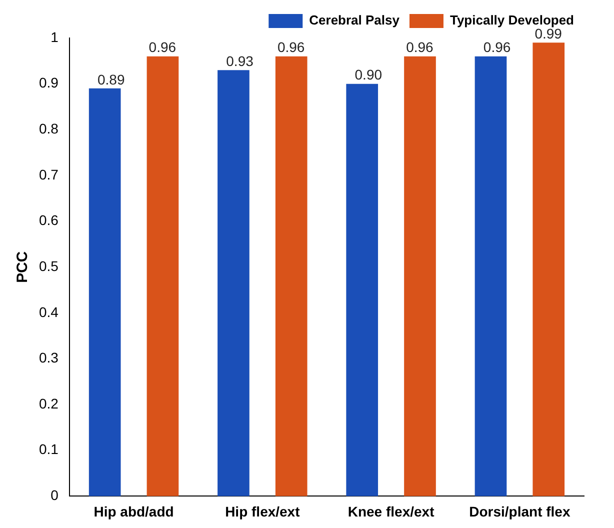  Describe the element at coordinates (54, 36) in the screenshot. I see `y-tick-label: 1` at that location.